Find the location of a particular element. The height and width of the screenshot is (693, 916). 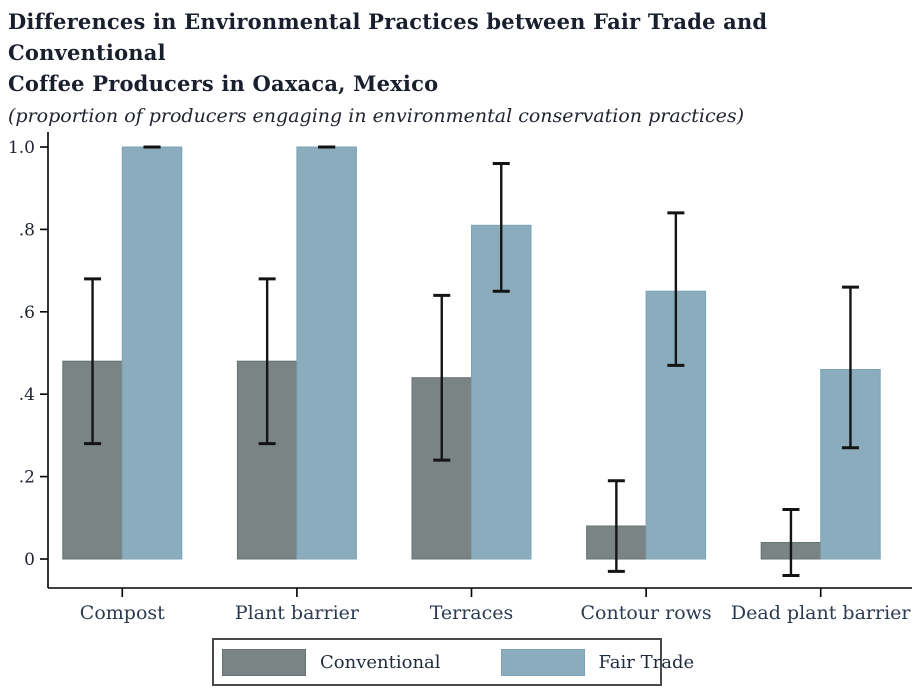

x-category-label-dead-plant-barrier: Dead plant barrier is located at coordinates (821, 613).